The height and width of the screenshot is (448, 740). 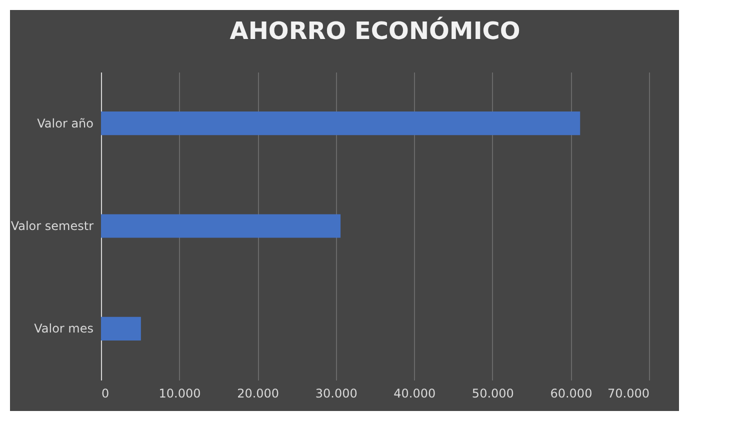 What do you see at coordinates (629, 393) in the screenshot?
I see `x-tick-label: 70.000` at bounding box center [629, 393].